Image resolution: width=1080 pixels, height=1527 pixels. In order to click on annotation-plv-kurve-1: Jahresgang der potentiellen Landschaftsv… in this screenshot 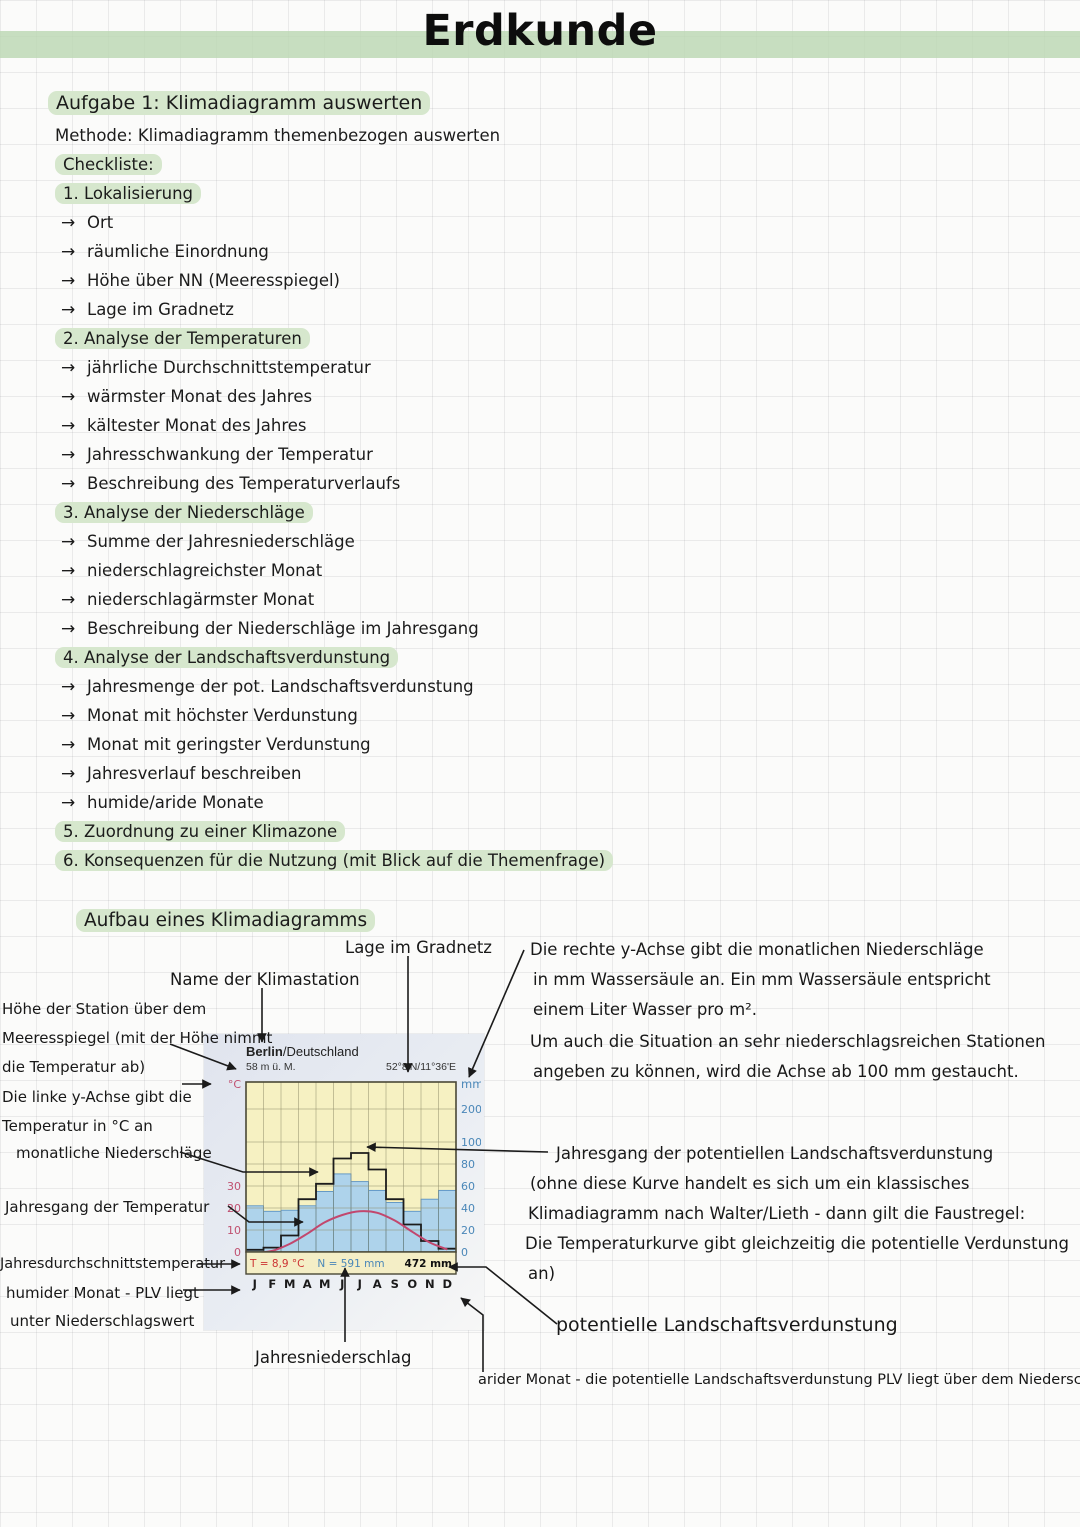, I will do `click(775, 1153)`.